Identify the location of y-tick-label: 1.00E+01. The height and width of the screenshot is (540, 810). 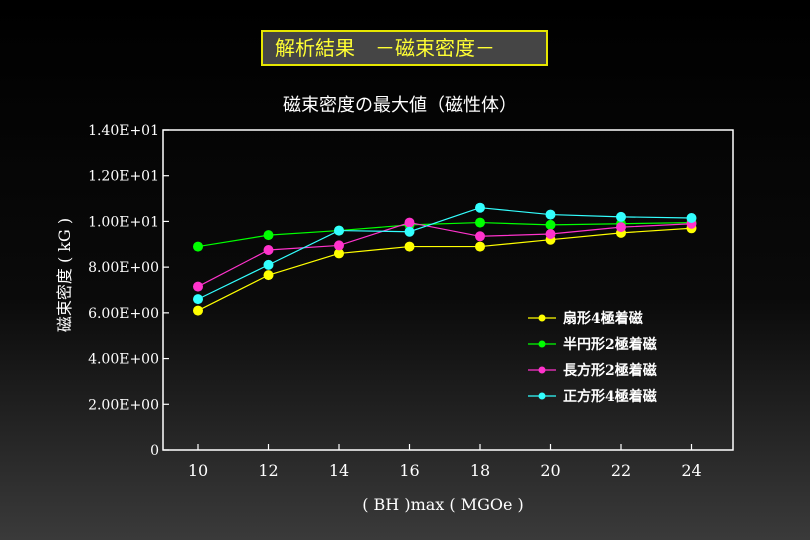
(123, 222).